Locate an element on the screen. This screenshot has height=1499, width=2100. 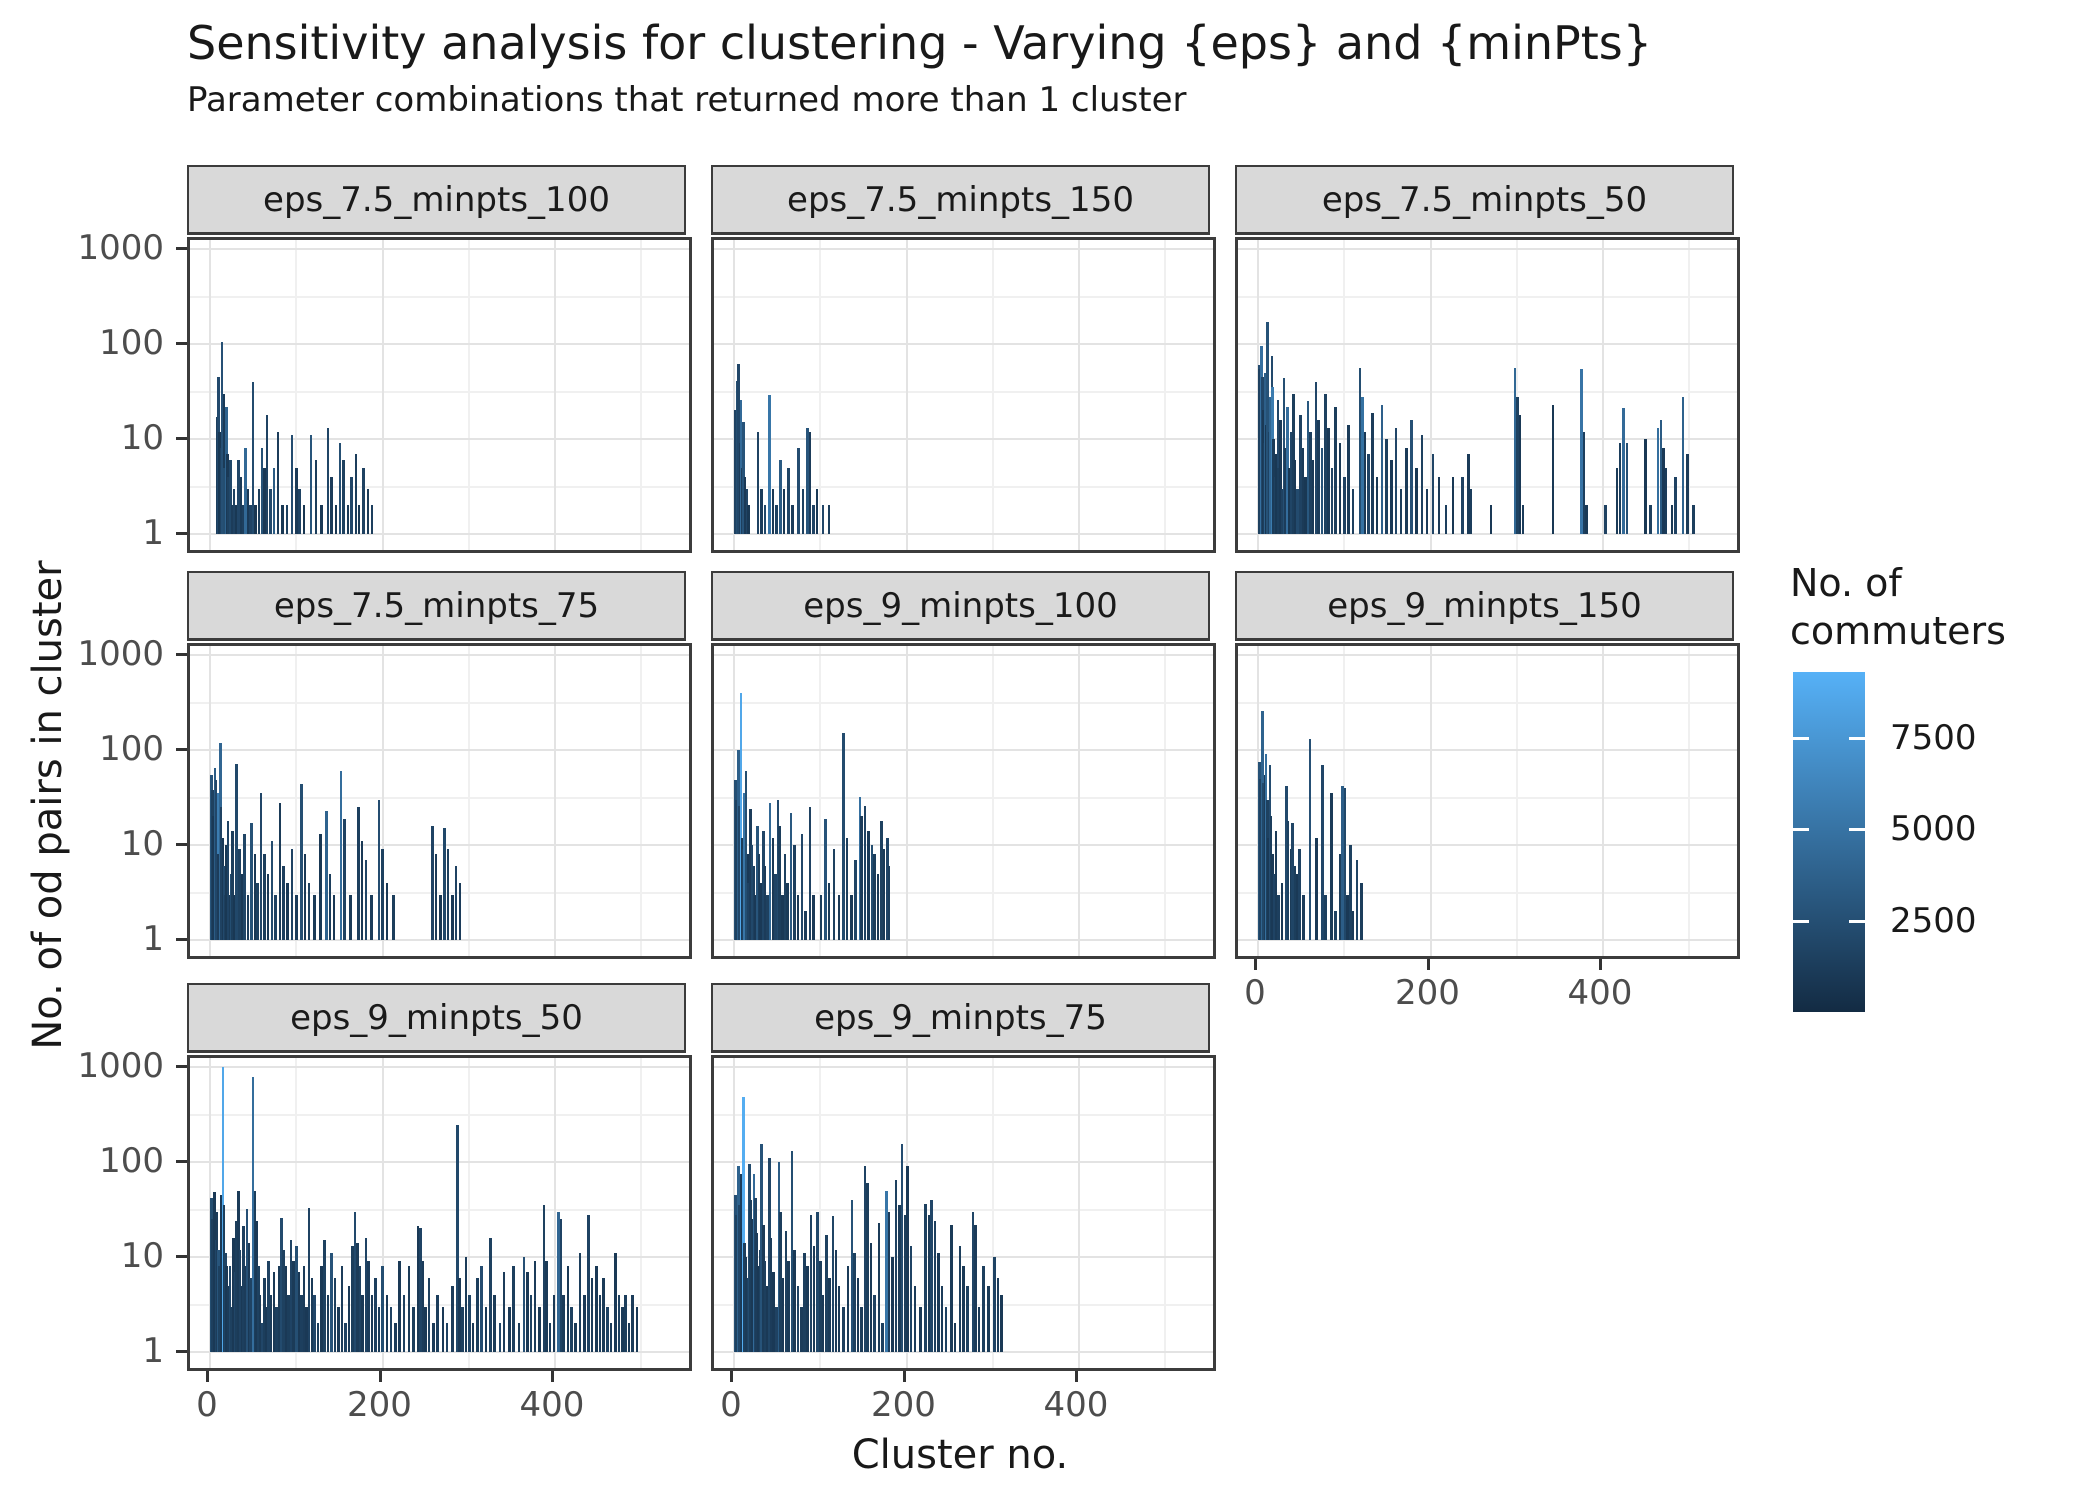
y-axis-tick-label: 10 is located at coordinates (142, 1256).